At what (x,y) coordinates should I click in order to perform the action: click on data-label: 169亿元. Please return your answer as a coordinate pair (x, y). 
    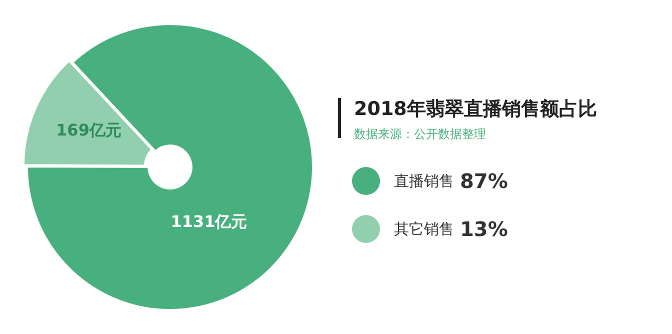
    Looking at the image, I should click on (89, 130).